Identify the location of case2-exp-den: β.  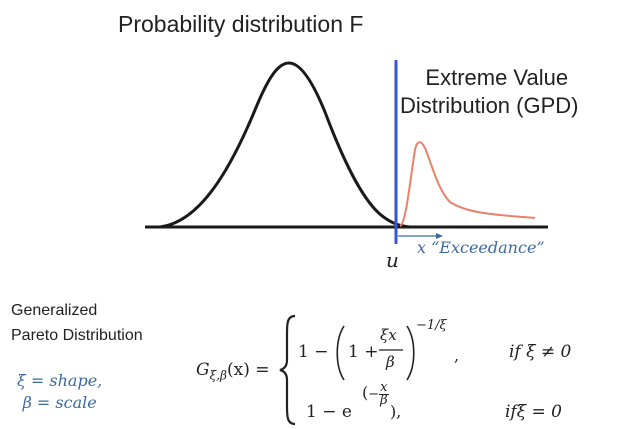
(384, 400).